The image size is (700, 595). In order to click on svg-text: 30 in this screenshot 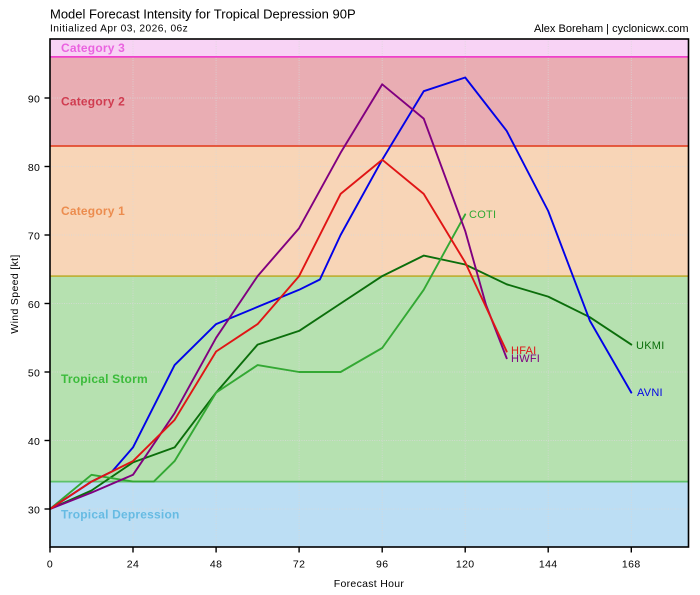, I will do `click(34, 511)`.